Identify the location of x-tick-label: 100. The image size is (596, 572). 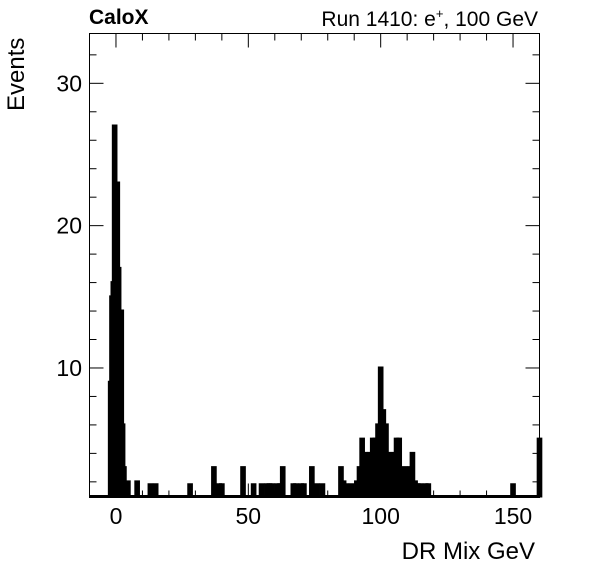
(380, 516).